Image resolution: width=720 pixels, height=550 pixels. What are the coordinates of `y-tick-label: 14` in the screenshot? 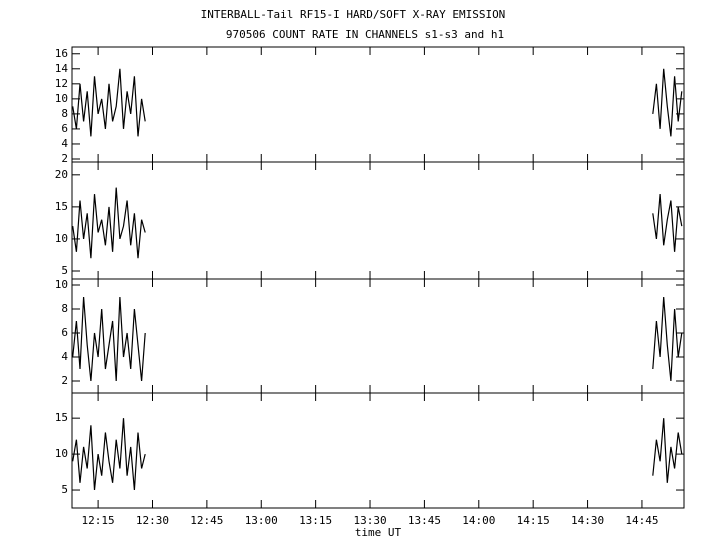 It's located at (62, 68).